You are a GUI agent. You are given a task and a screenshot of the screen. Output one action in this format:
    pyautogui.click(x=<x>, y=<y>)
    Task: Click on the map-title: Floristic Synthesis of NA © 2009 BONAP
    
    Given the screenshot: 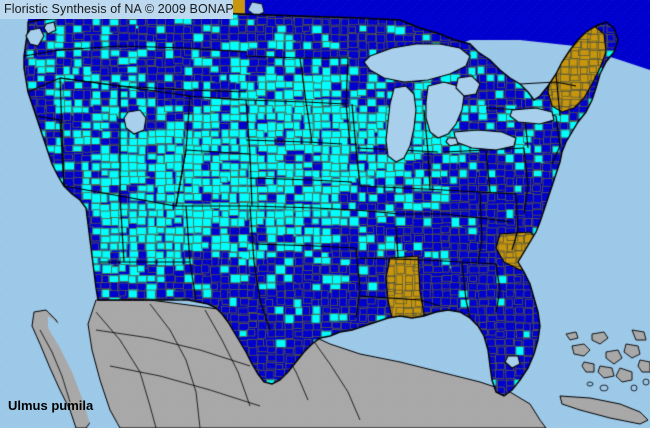 What is the action you would take?
    pyautogui.click(x=119, y=9)
    